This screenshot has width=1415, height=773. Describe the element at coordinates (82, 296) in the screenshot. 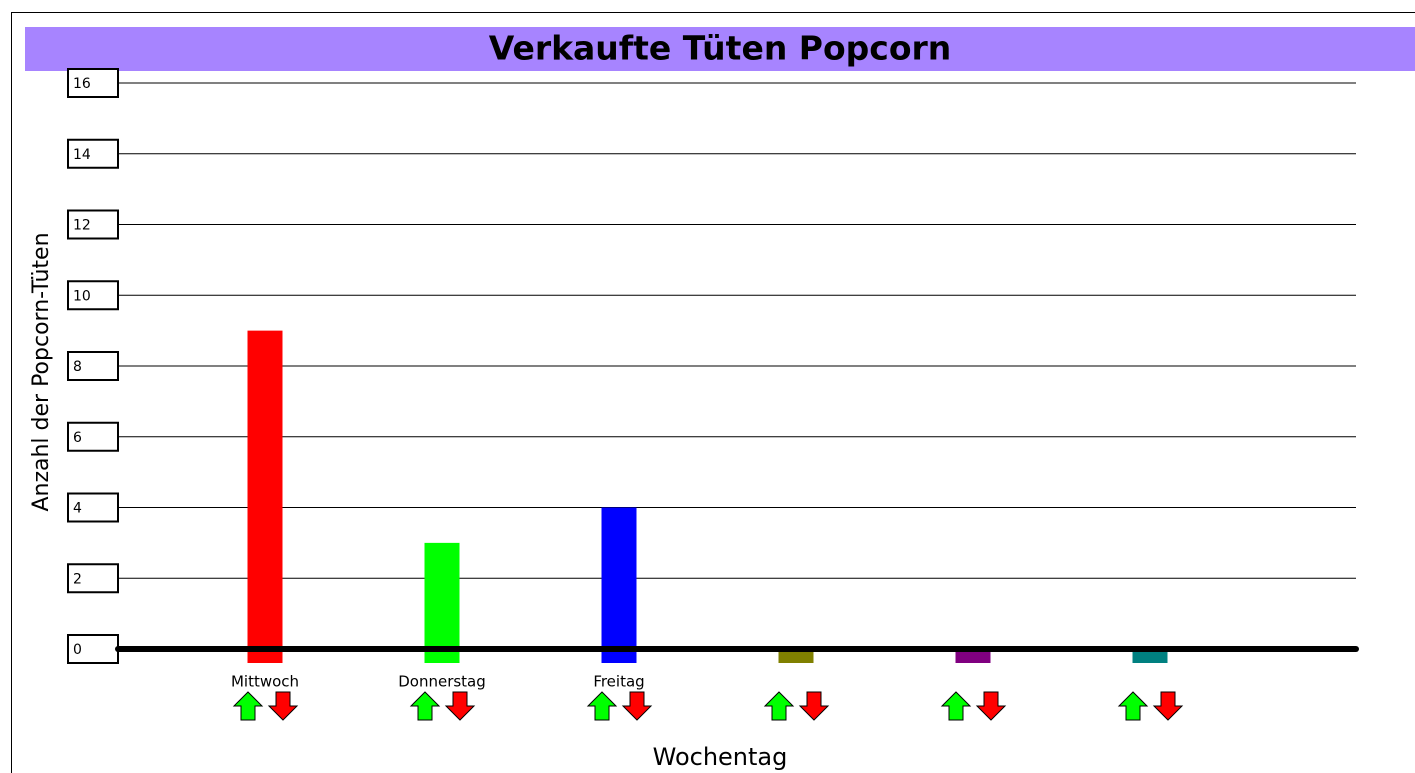

I see `y-tick-label: 10` at that location.